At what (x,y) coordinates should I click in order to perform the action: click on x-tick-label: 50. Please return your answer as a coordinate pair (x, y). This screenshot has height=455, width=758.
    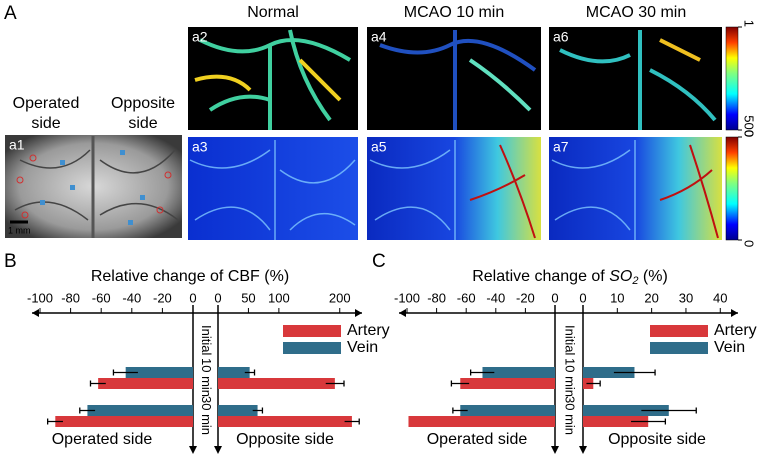
    Looking at the image, I should click on (248, 297).